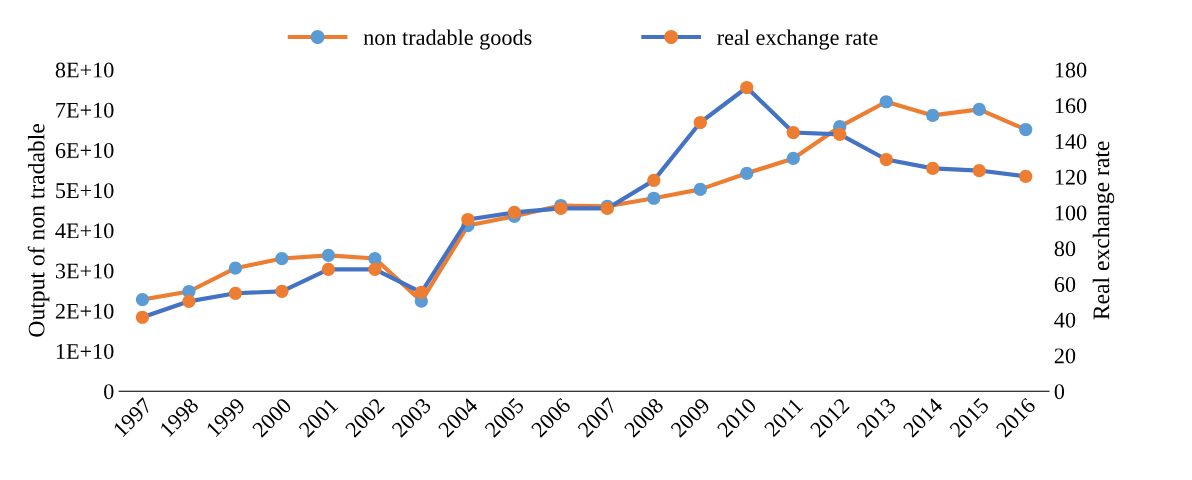 The height and width of the screenshot is (480, 1192). What do you see at coordinates (1071, 106) in the screenshot?
I see `y2-tick-label: 160` at bounding box center [1071, 106].